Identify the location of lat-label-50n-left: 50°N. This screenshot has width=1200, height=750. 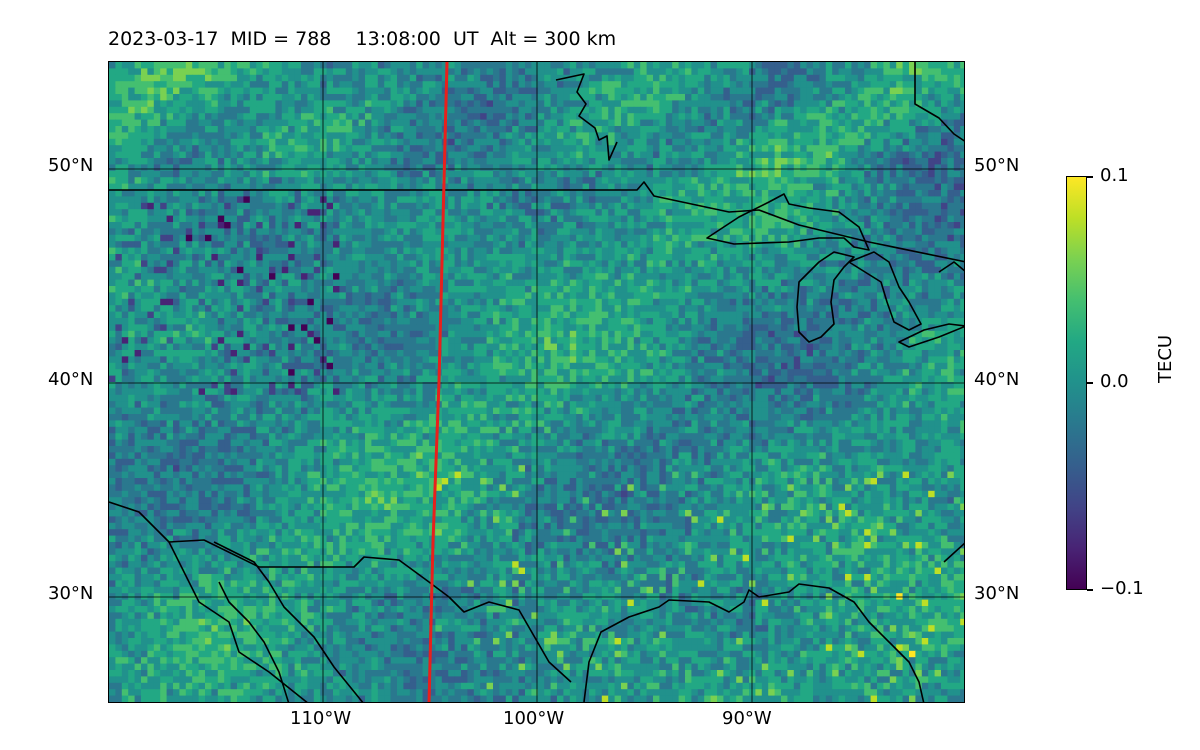
(71, 165).